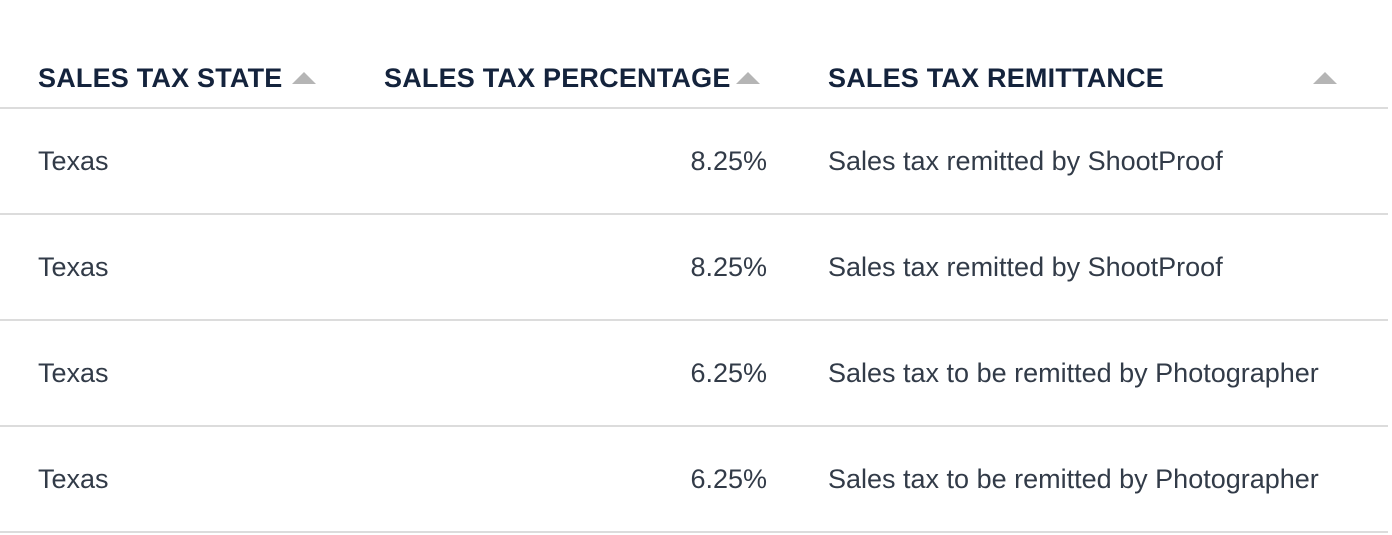 Image resolution: width=1392 pixels, height=535 pixels. Describe the element at coordinates (160, 77) in the screenshot. I see `header-label: SALES TAX STATE` at that location.